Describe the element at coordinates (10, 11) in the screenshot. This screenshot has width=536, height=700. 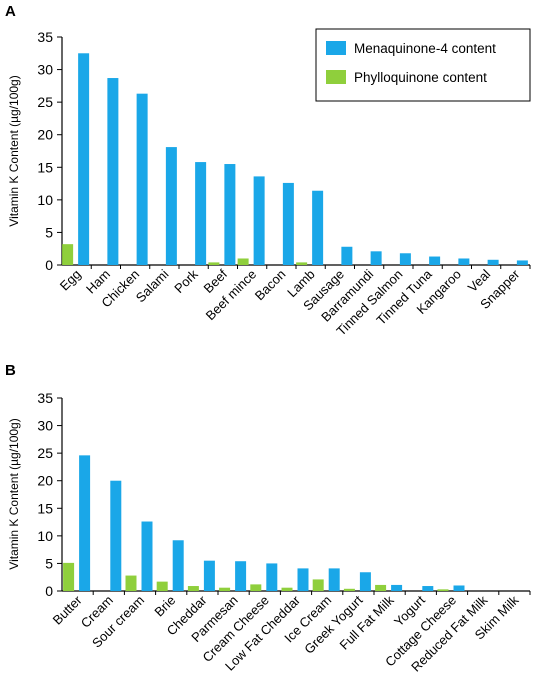
I see `panel-a-letter: A` at that location.